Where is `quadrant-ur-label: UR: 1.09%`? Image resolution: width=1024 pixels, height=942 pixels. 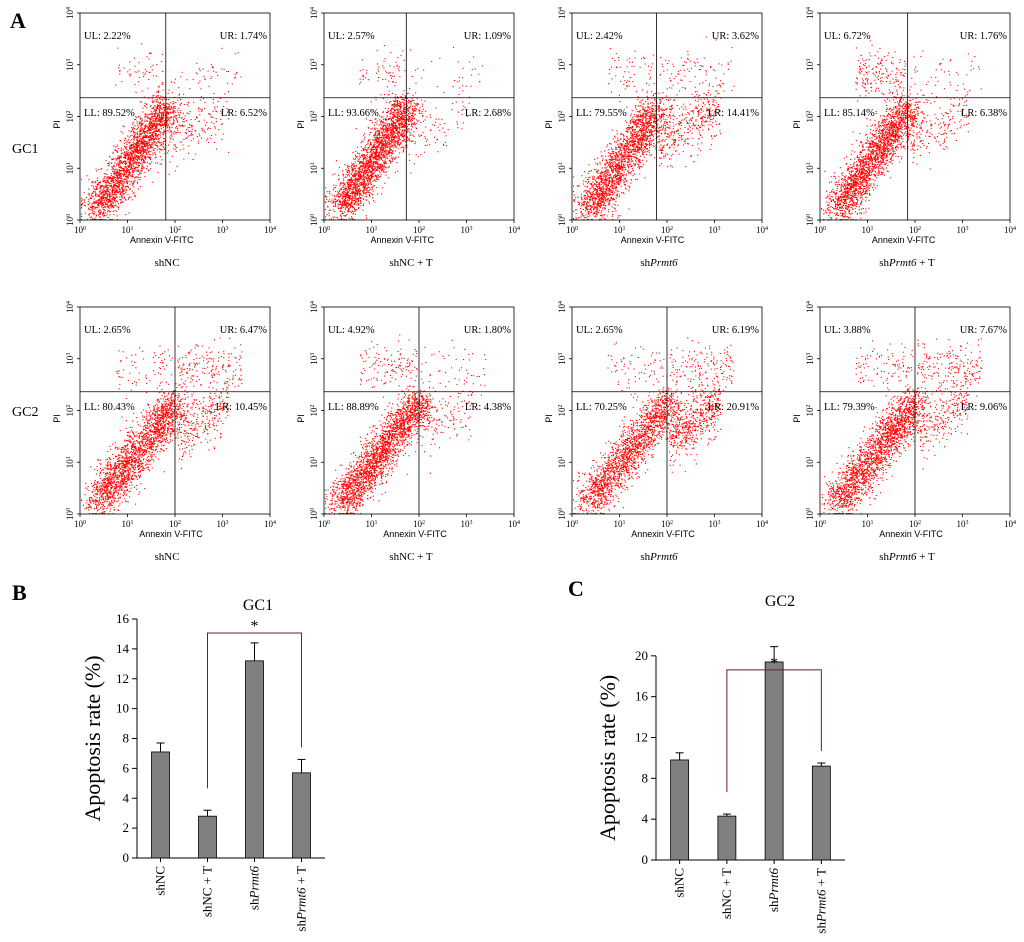
quadrant-ur-label: UR: 1.09% is located at coordinates (488, 36).